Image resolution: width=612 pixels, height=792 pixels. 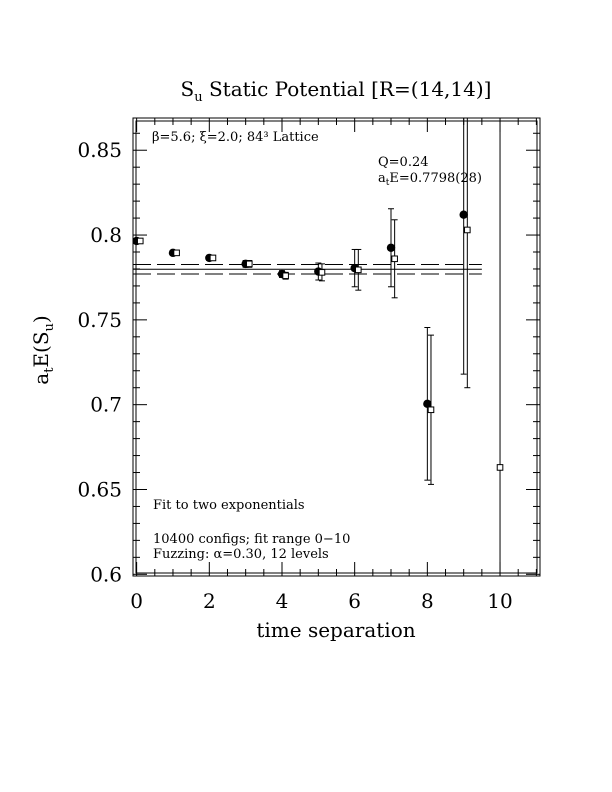 What do you see at coordinates (241, 554) in the screenshot?
I see `fuzzing-annotation: Fuzzing: α=0.30, 12 levels` at bounding box center [241, 554].